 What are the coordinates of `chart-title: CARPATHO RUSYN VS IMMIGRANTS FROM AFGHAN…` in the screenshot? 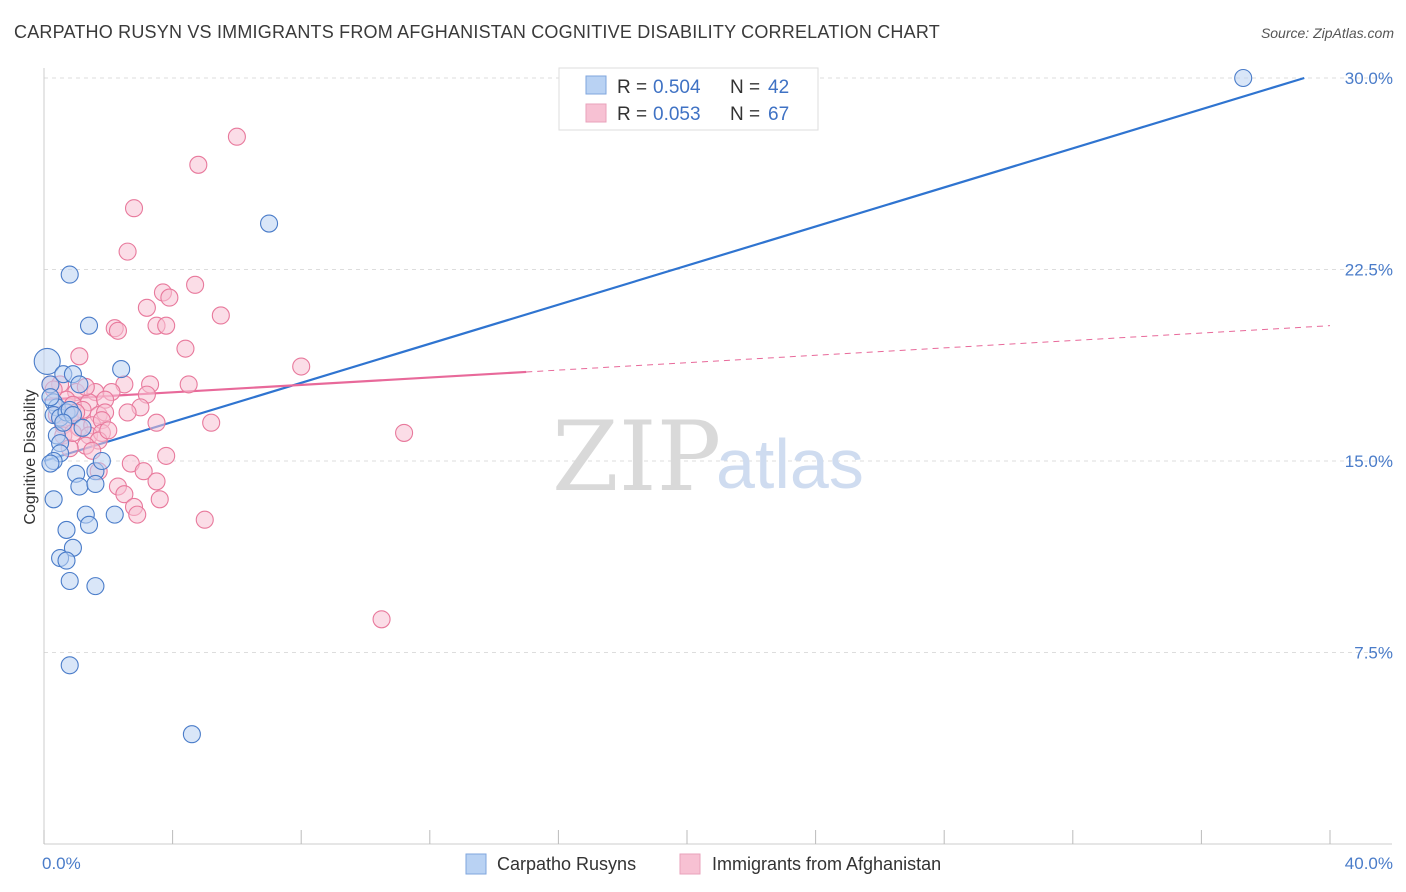 It's located at (477, 32).